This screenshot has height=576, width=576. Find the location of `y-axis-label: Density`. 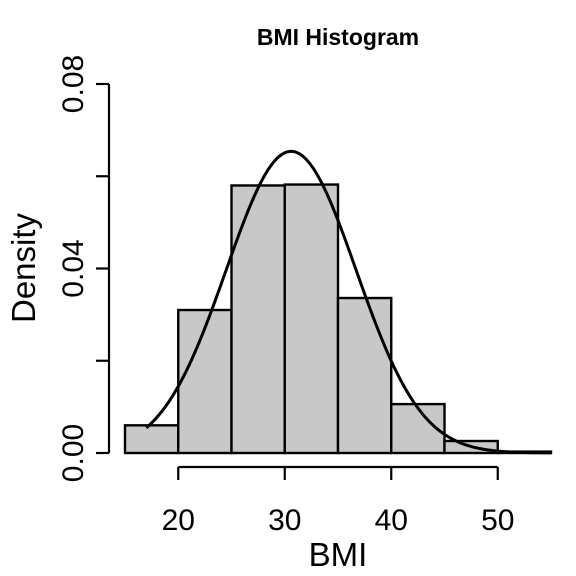

y-axis-label: Density is located at coordinates (23, 267).